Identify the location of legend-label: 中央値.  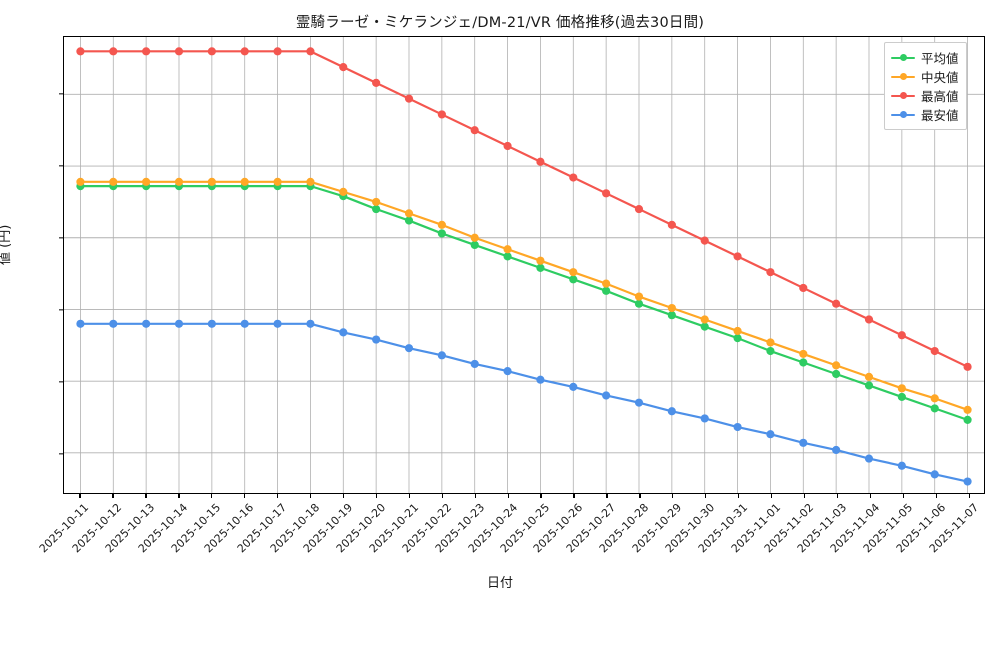
(940, 77).